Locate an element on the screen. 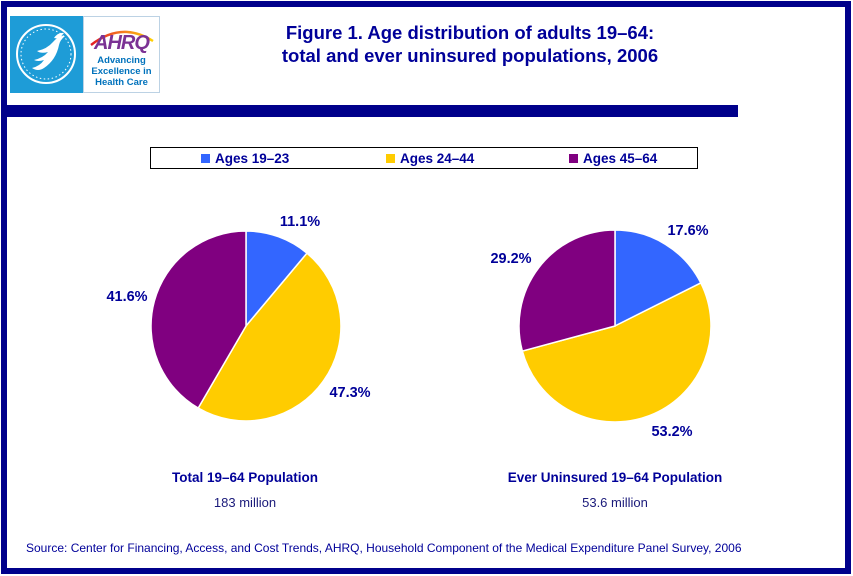  legend-item-ages-45-64: Ages 45–64 is located at coordinates (613, 158).